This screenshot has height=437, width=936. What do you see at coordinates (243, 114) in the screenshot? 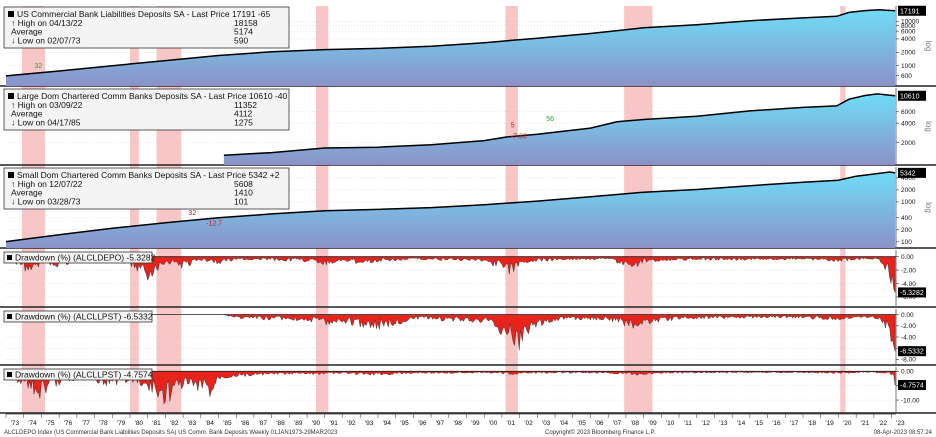
I see `legend-stat-value: 4112` at bounding box center [243, 114].